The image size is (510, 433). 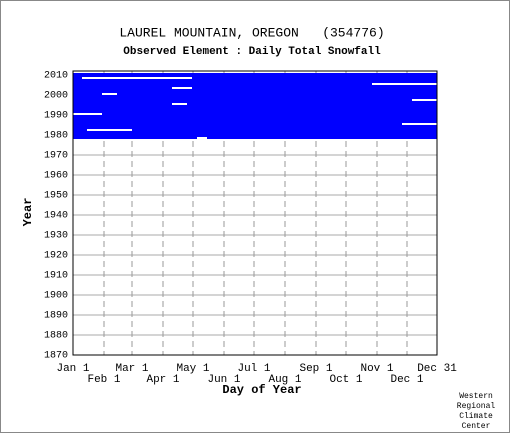 What do you see at coordinates (476, 406) in the screenshot?
I see `footer-text: Regional` at bounding box center [476, 406].